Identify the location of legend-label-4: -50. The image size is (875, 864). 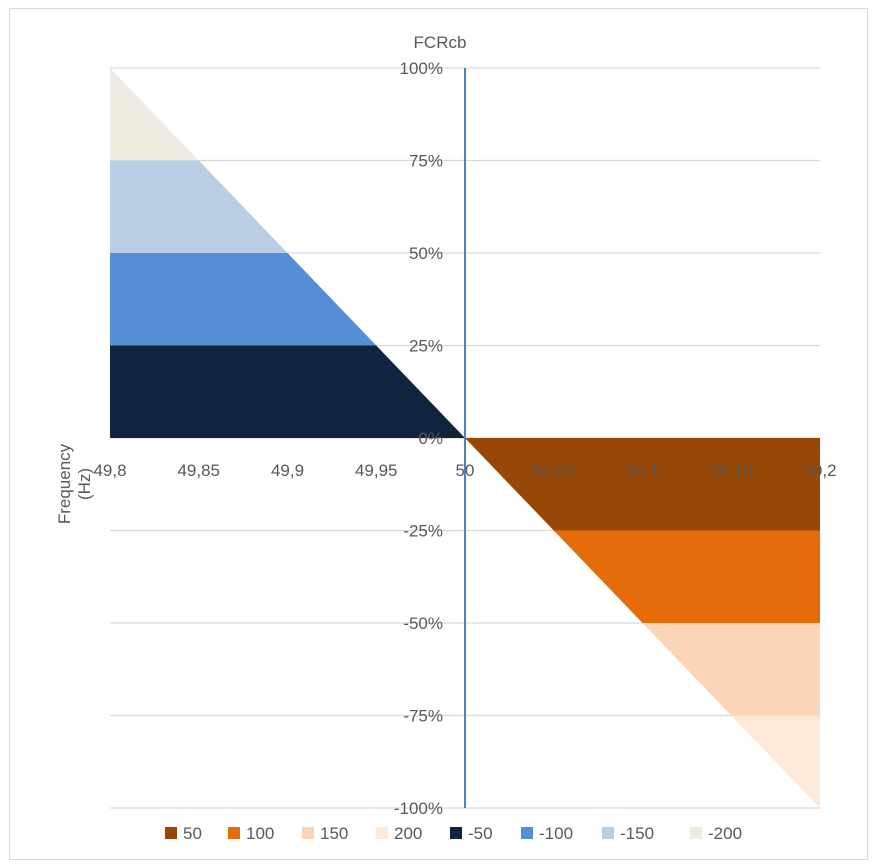
(480, 833).